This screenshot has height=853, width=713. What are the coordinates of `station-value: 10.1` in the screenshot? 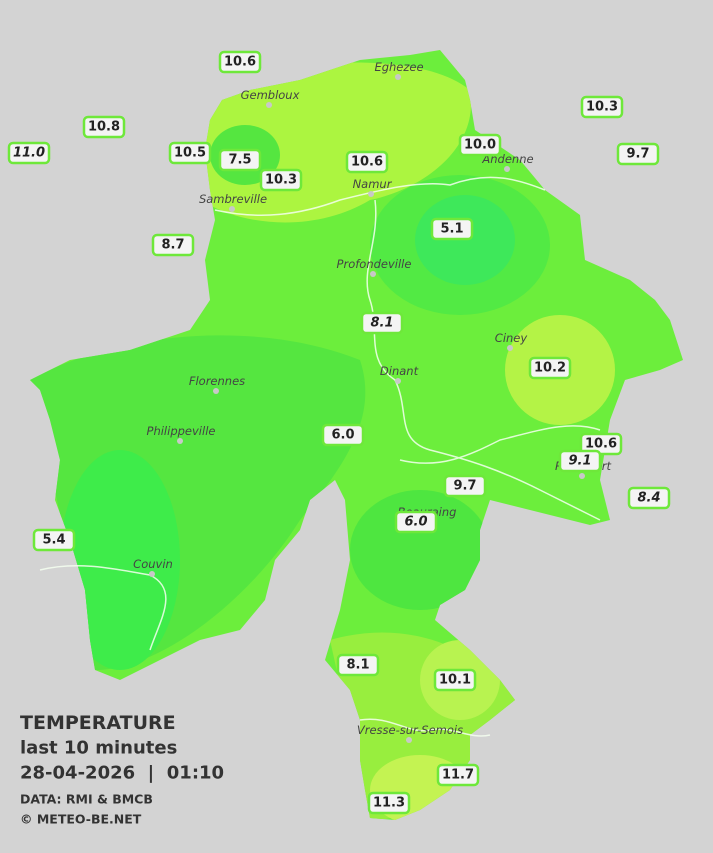 It's located at (455, 680).